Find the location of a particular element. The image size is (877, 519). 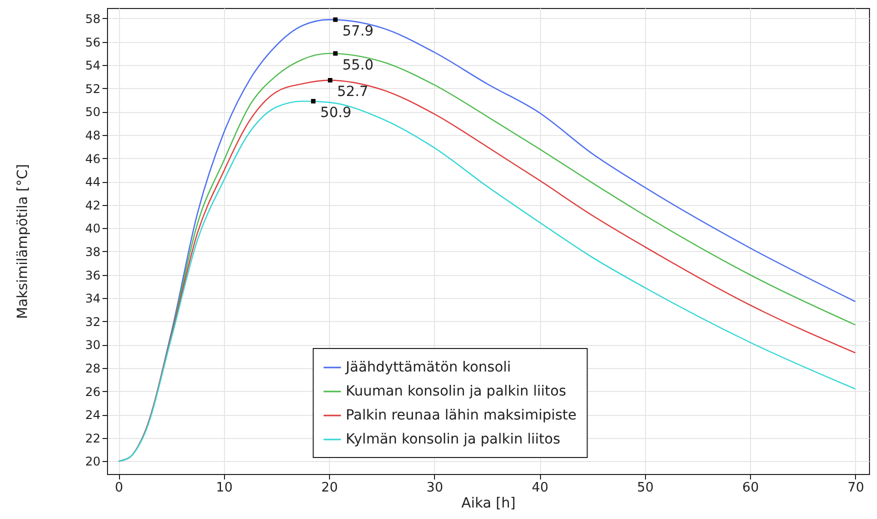

x-tick-label: 20 is located at coordinates (329, 488).